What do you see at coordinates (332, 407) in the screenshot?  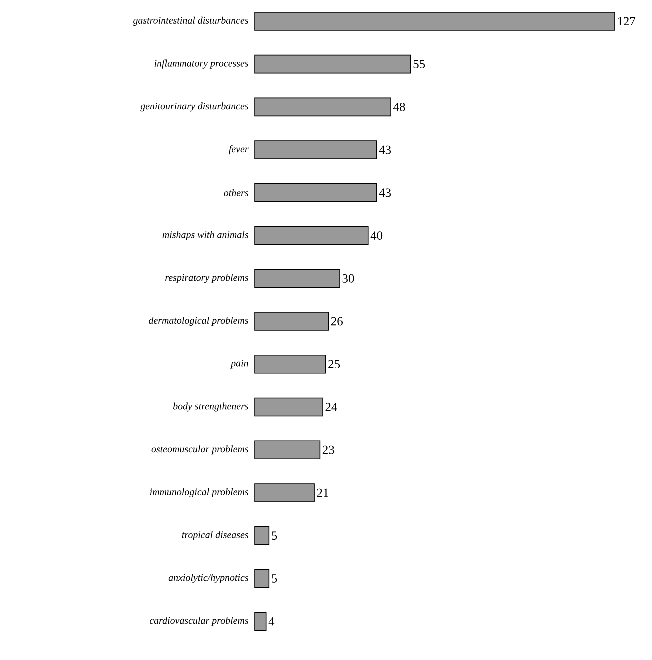 I see `data-label: 24` at bounding box center [332, 407].